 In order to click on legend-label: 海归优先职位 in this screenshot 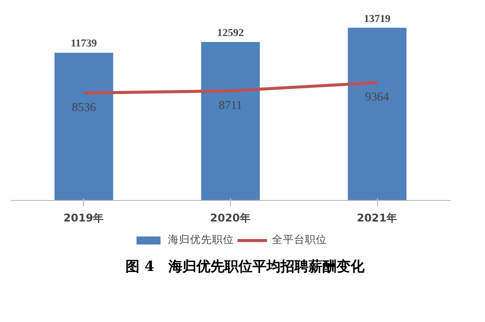, I will do `click(201, 240)`.